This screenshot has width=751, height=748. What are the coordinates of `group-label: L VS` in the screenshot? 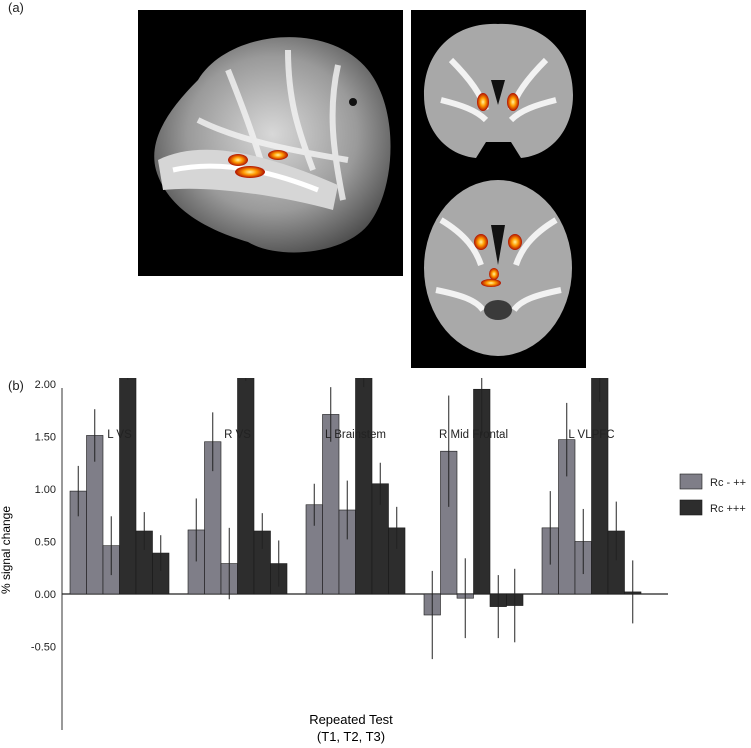 It's located at (119, 435).